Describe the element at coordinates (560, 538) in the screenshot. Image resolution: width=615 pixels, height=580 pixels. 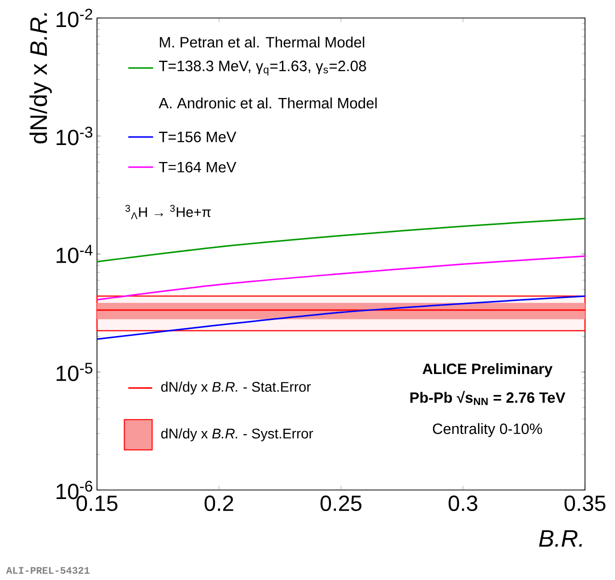
I see `x-axis-title: B.R.` at that location.